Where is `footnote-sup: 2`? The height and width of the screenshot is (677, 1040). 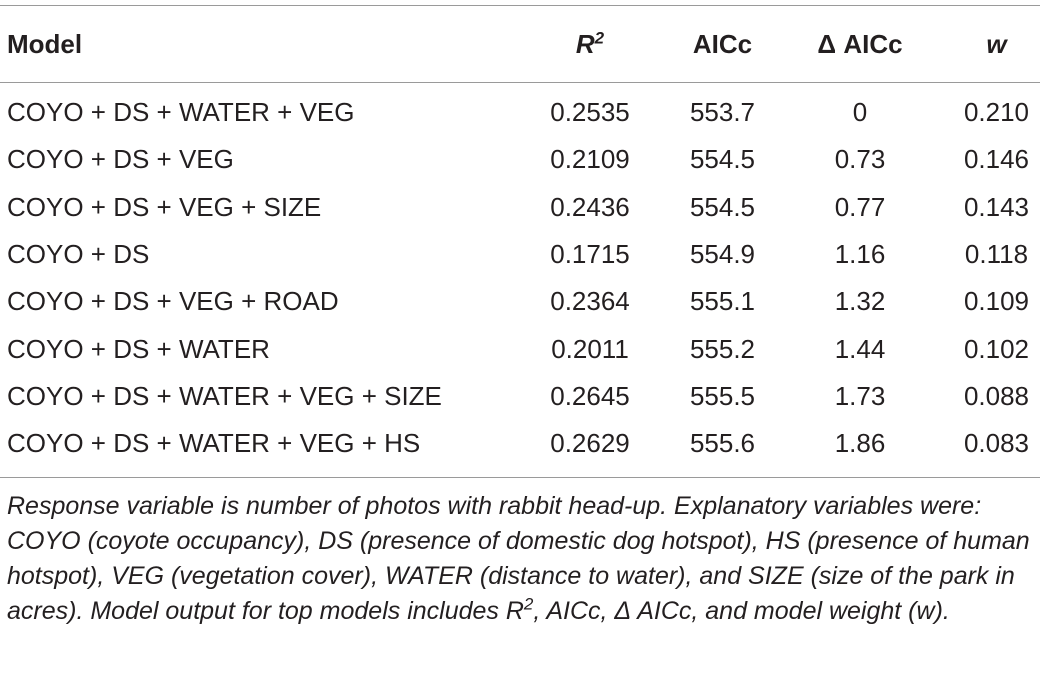
footnote-sup: 2 is located at coordinates (528, 605).